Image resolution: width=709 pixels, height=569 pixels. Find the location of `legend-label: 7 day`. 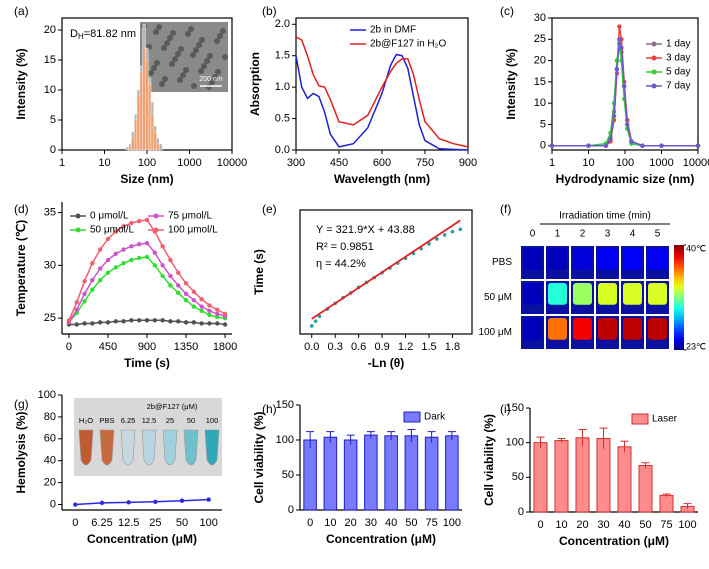

legend-label: 7 day is located at coordinates (678, 86).